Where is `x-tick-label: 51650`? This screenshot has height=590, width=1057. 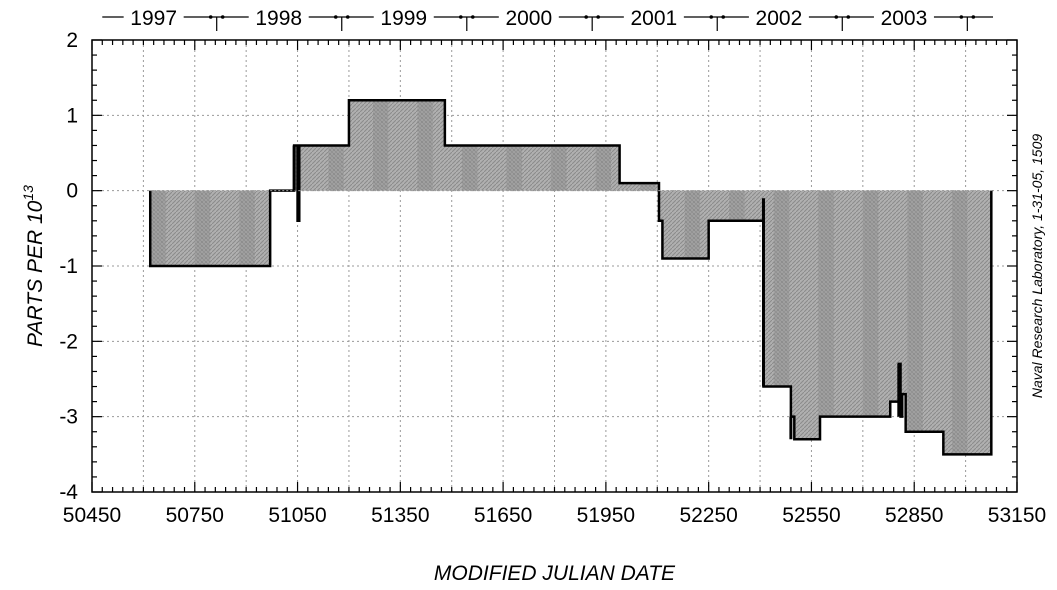
x-tick-label: 51650 is located at coordinates (503, 515).